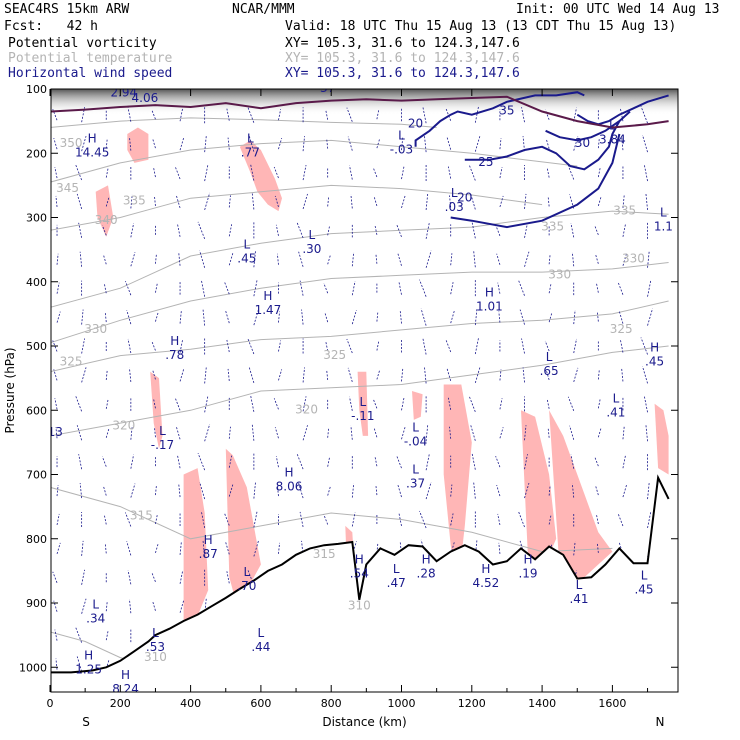 The height and width of the screenshot is (740, 740). I want to click on pv-extremum-value: 4.52, so click(486, 583).